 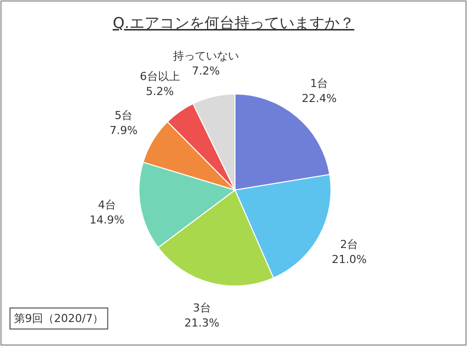 I want to click on data-label: 21.0%, so click(x=349, y=259).